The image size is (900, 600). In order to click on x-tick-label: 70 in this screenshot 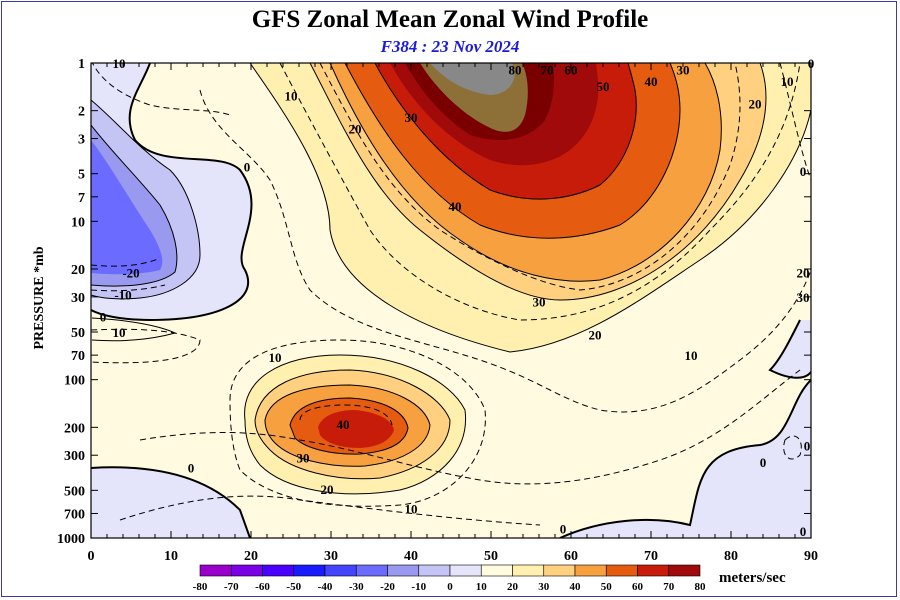, I will do `click(651, 556)`.